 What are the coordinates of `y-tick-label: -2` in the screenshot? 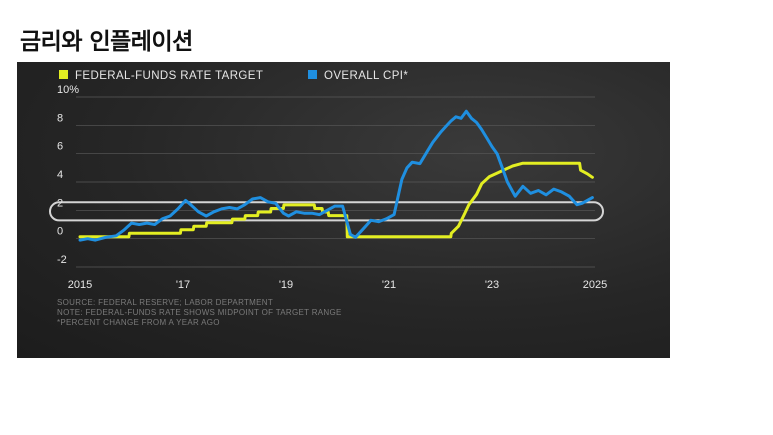 It's located at (62, 260).